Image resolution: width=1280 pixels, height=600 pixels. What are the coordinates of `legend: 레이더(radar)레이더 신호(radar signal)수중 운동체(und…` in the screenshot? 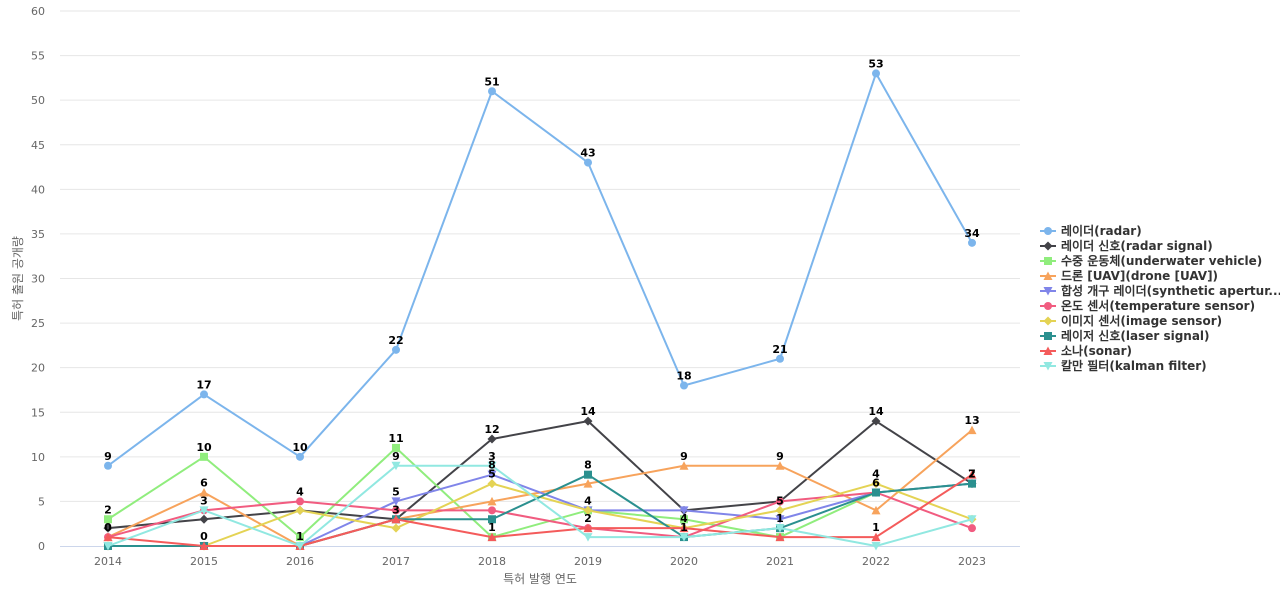 It's located at (1160, 298).